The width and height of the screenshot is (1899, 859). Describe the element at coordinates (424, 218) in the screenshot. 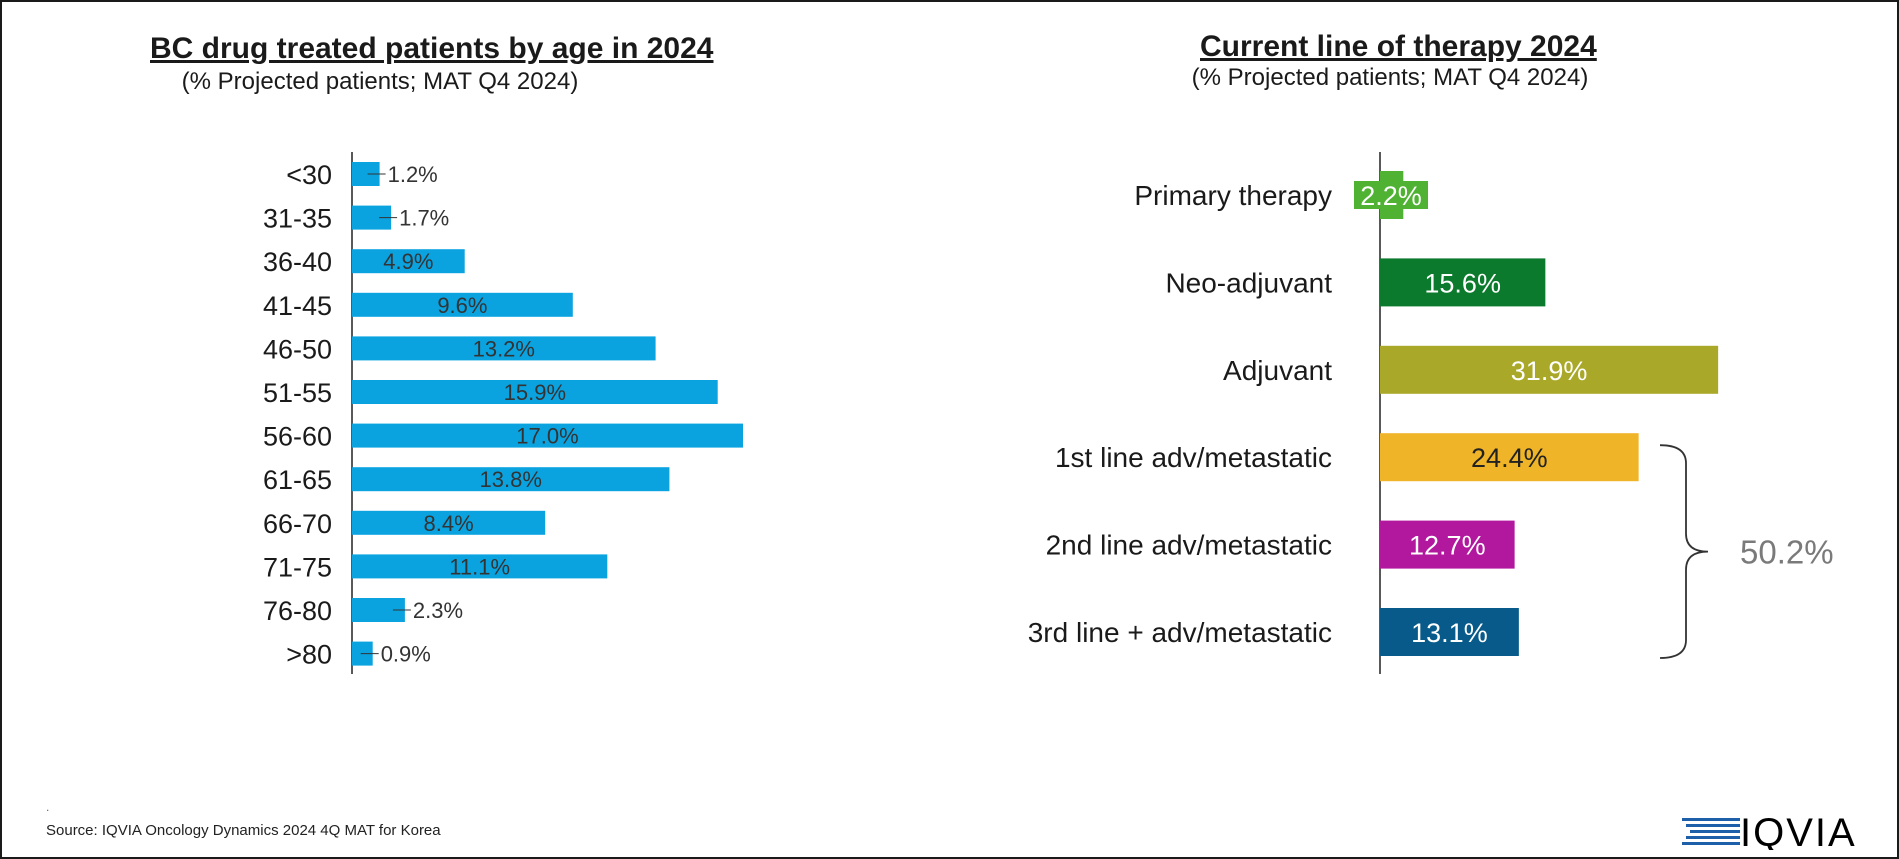

I see `age-value-label: 1.7%` at that location.